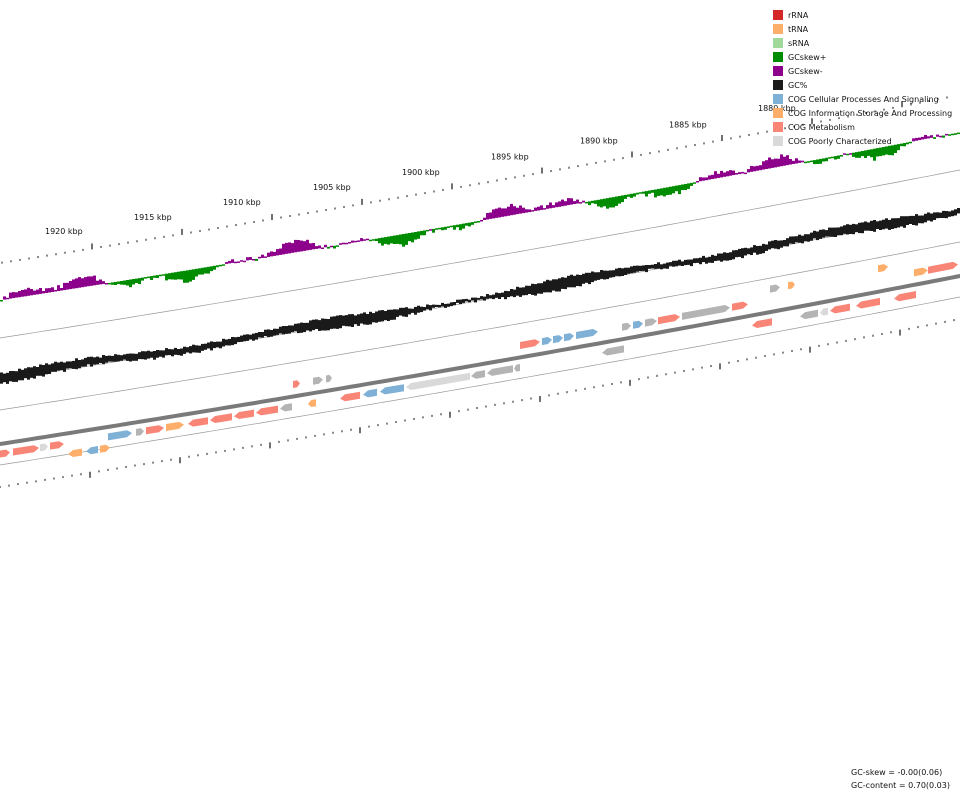 This screenshot has width=960, height=800. Describe the element at coordinates (862, 57) in the screenshot. I see `legend-item: GCskew+` at that location.